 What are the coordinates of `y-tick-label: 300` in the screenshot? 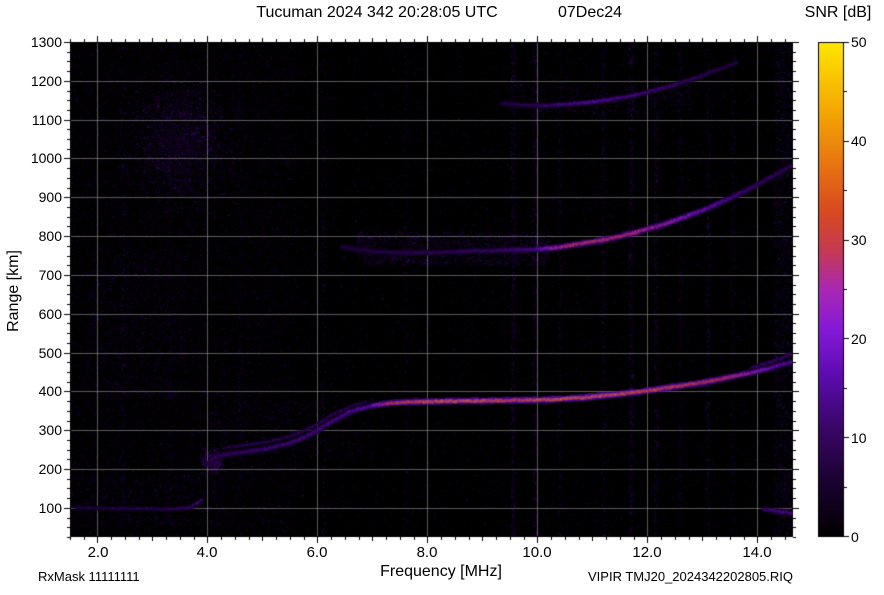 It's located at (50, 430).